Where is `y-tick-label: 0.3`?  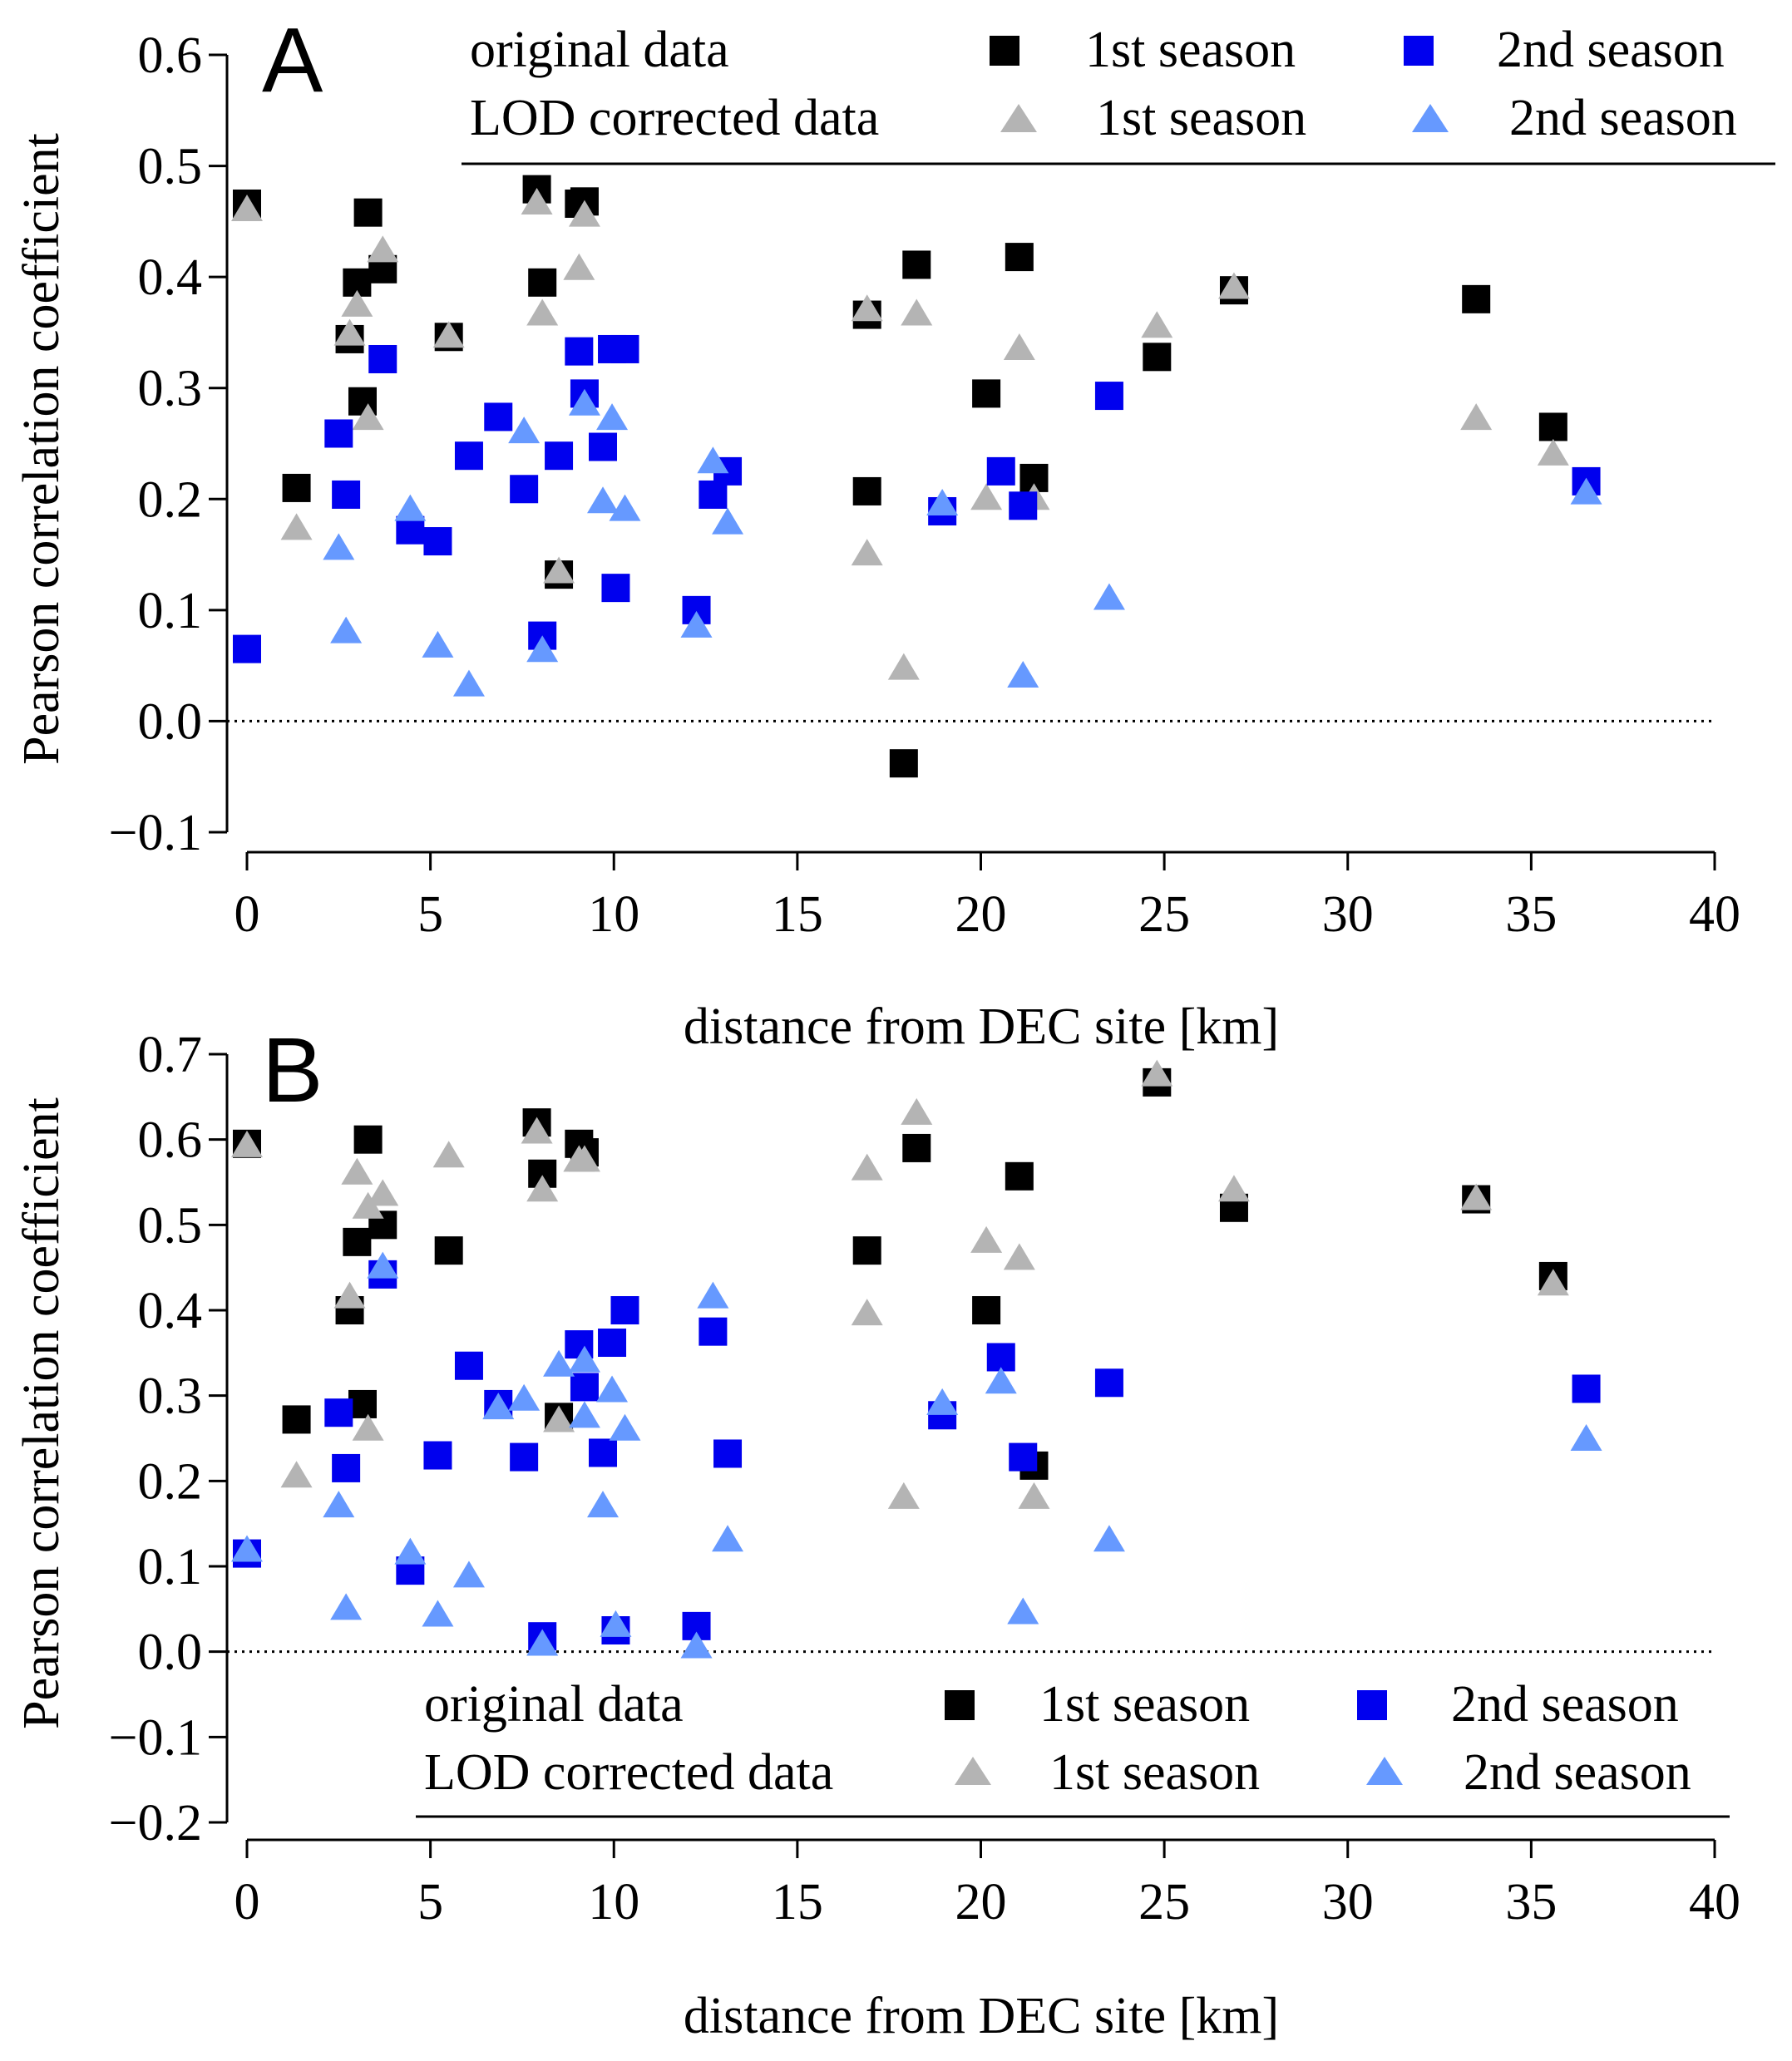
y-tick-label: 0.3 is located at coordinates (170, 389).